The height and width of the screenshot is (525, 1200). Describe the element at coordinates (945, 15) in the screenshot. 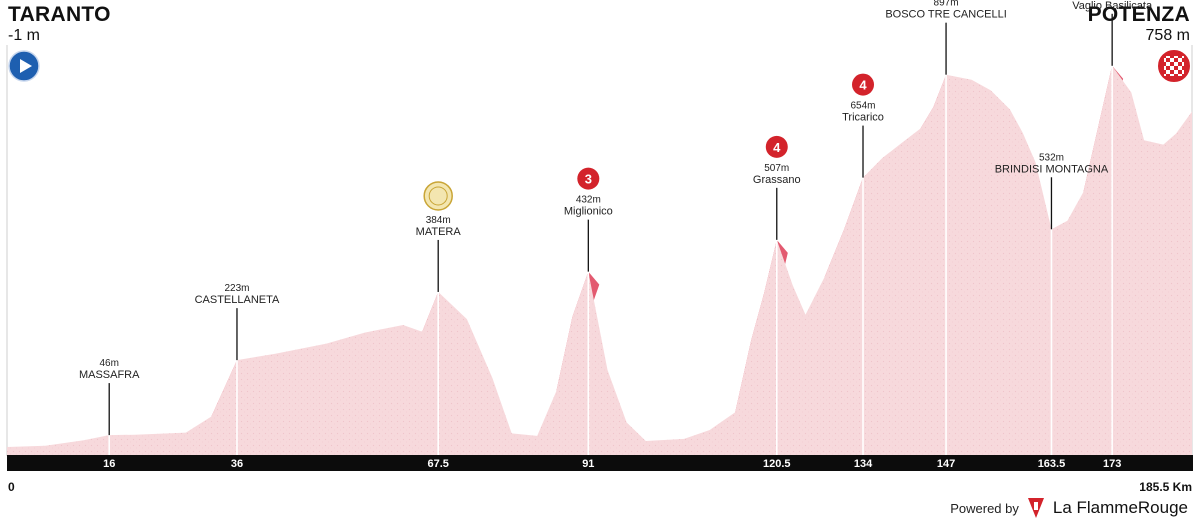

I see `marker-name: BOSCO TRE CANCELLI` at that location.